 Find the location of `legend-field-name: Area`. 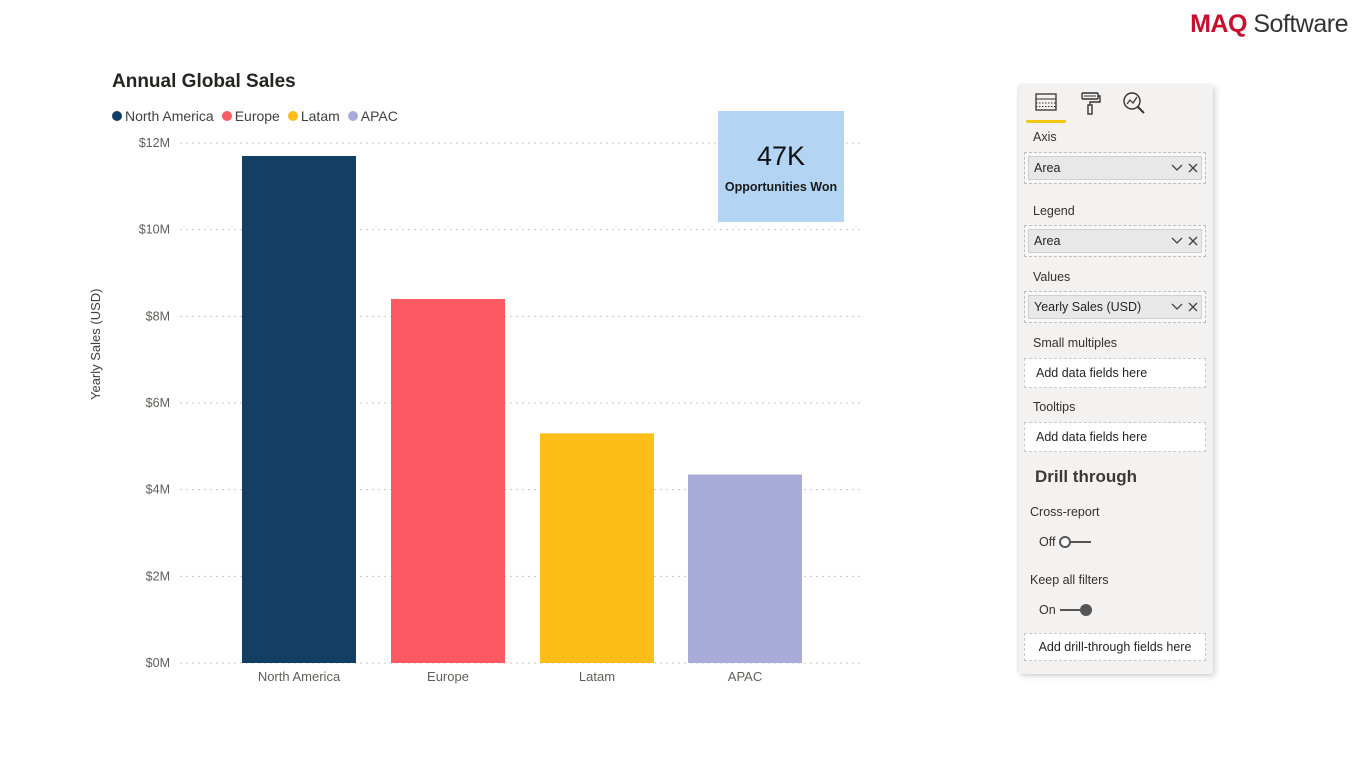

legend-field-name: Area is located at coordinates (1047, 241).